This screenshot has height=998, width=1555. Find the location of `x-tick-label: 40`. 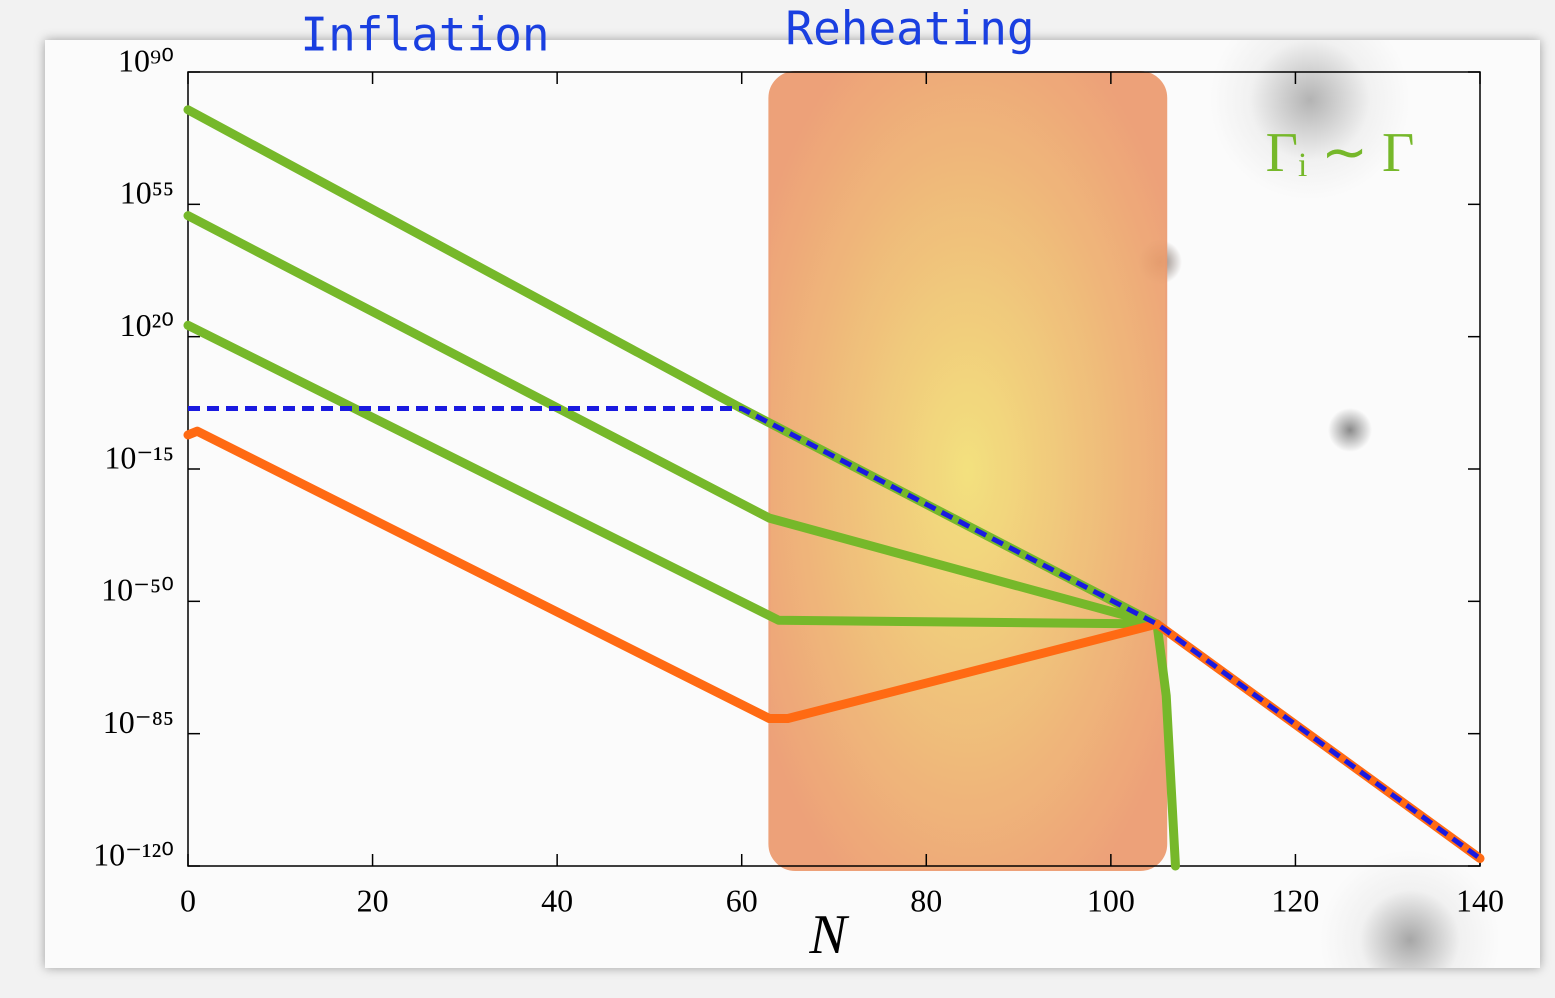

x-tick-label: 40 is located at coordinates (557, 900).